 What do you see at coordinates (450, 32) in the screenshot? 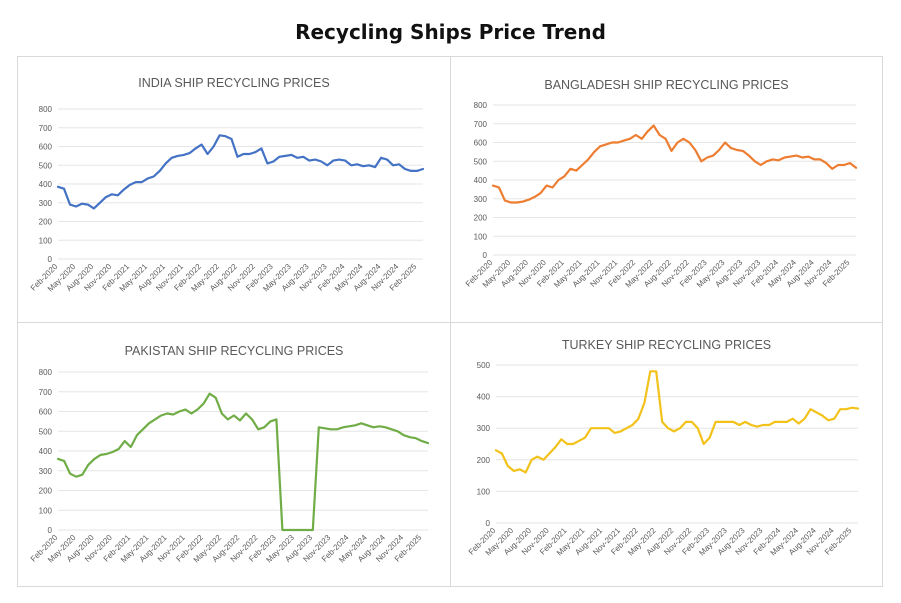
I see `page-title: Recycling Ships Price Trend` at bounding box center [450, 32].